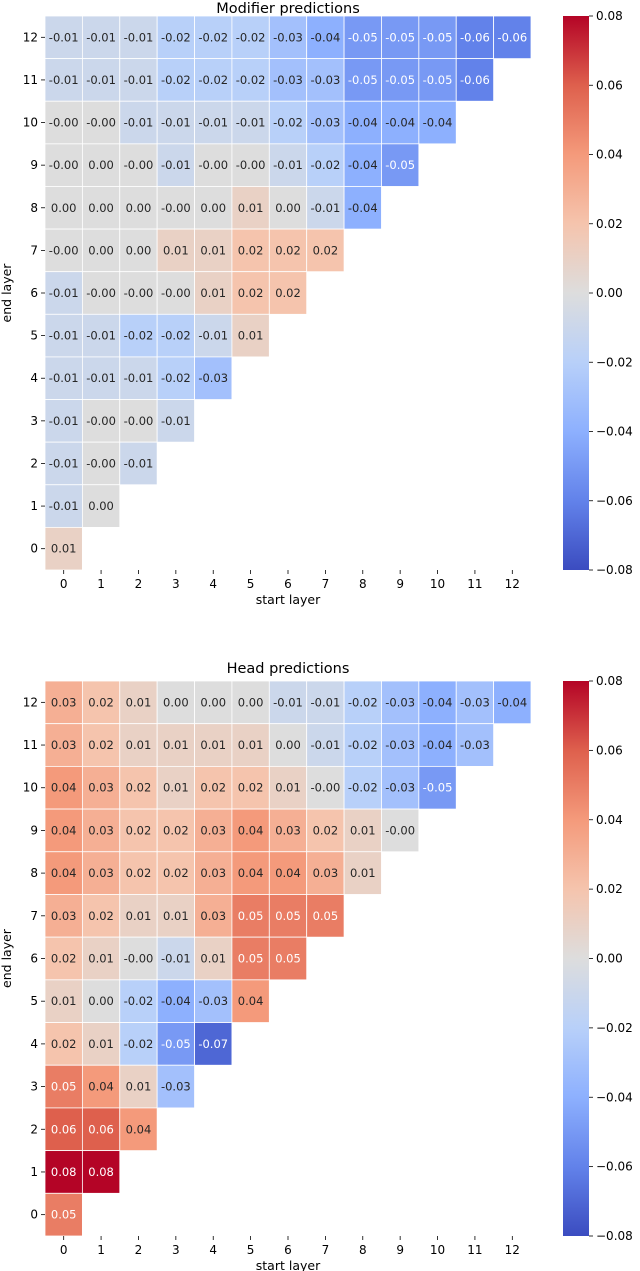  I want to click on x-tick-label: 10, so click(437, 1250).